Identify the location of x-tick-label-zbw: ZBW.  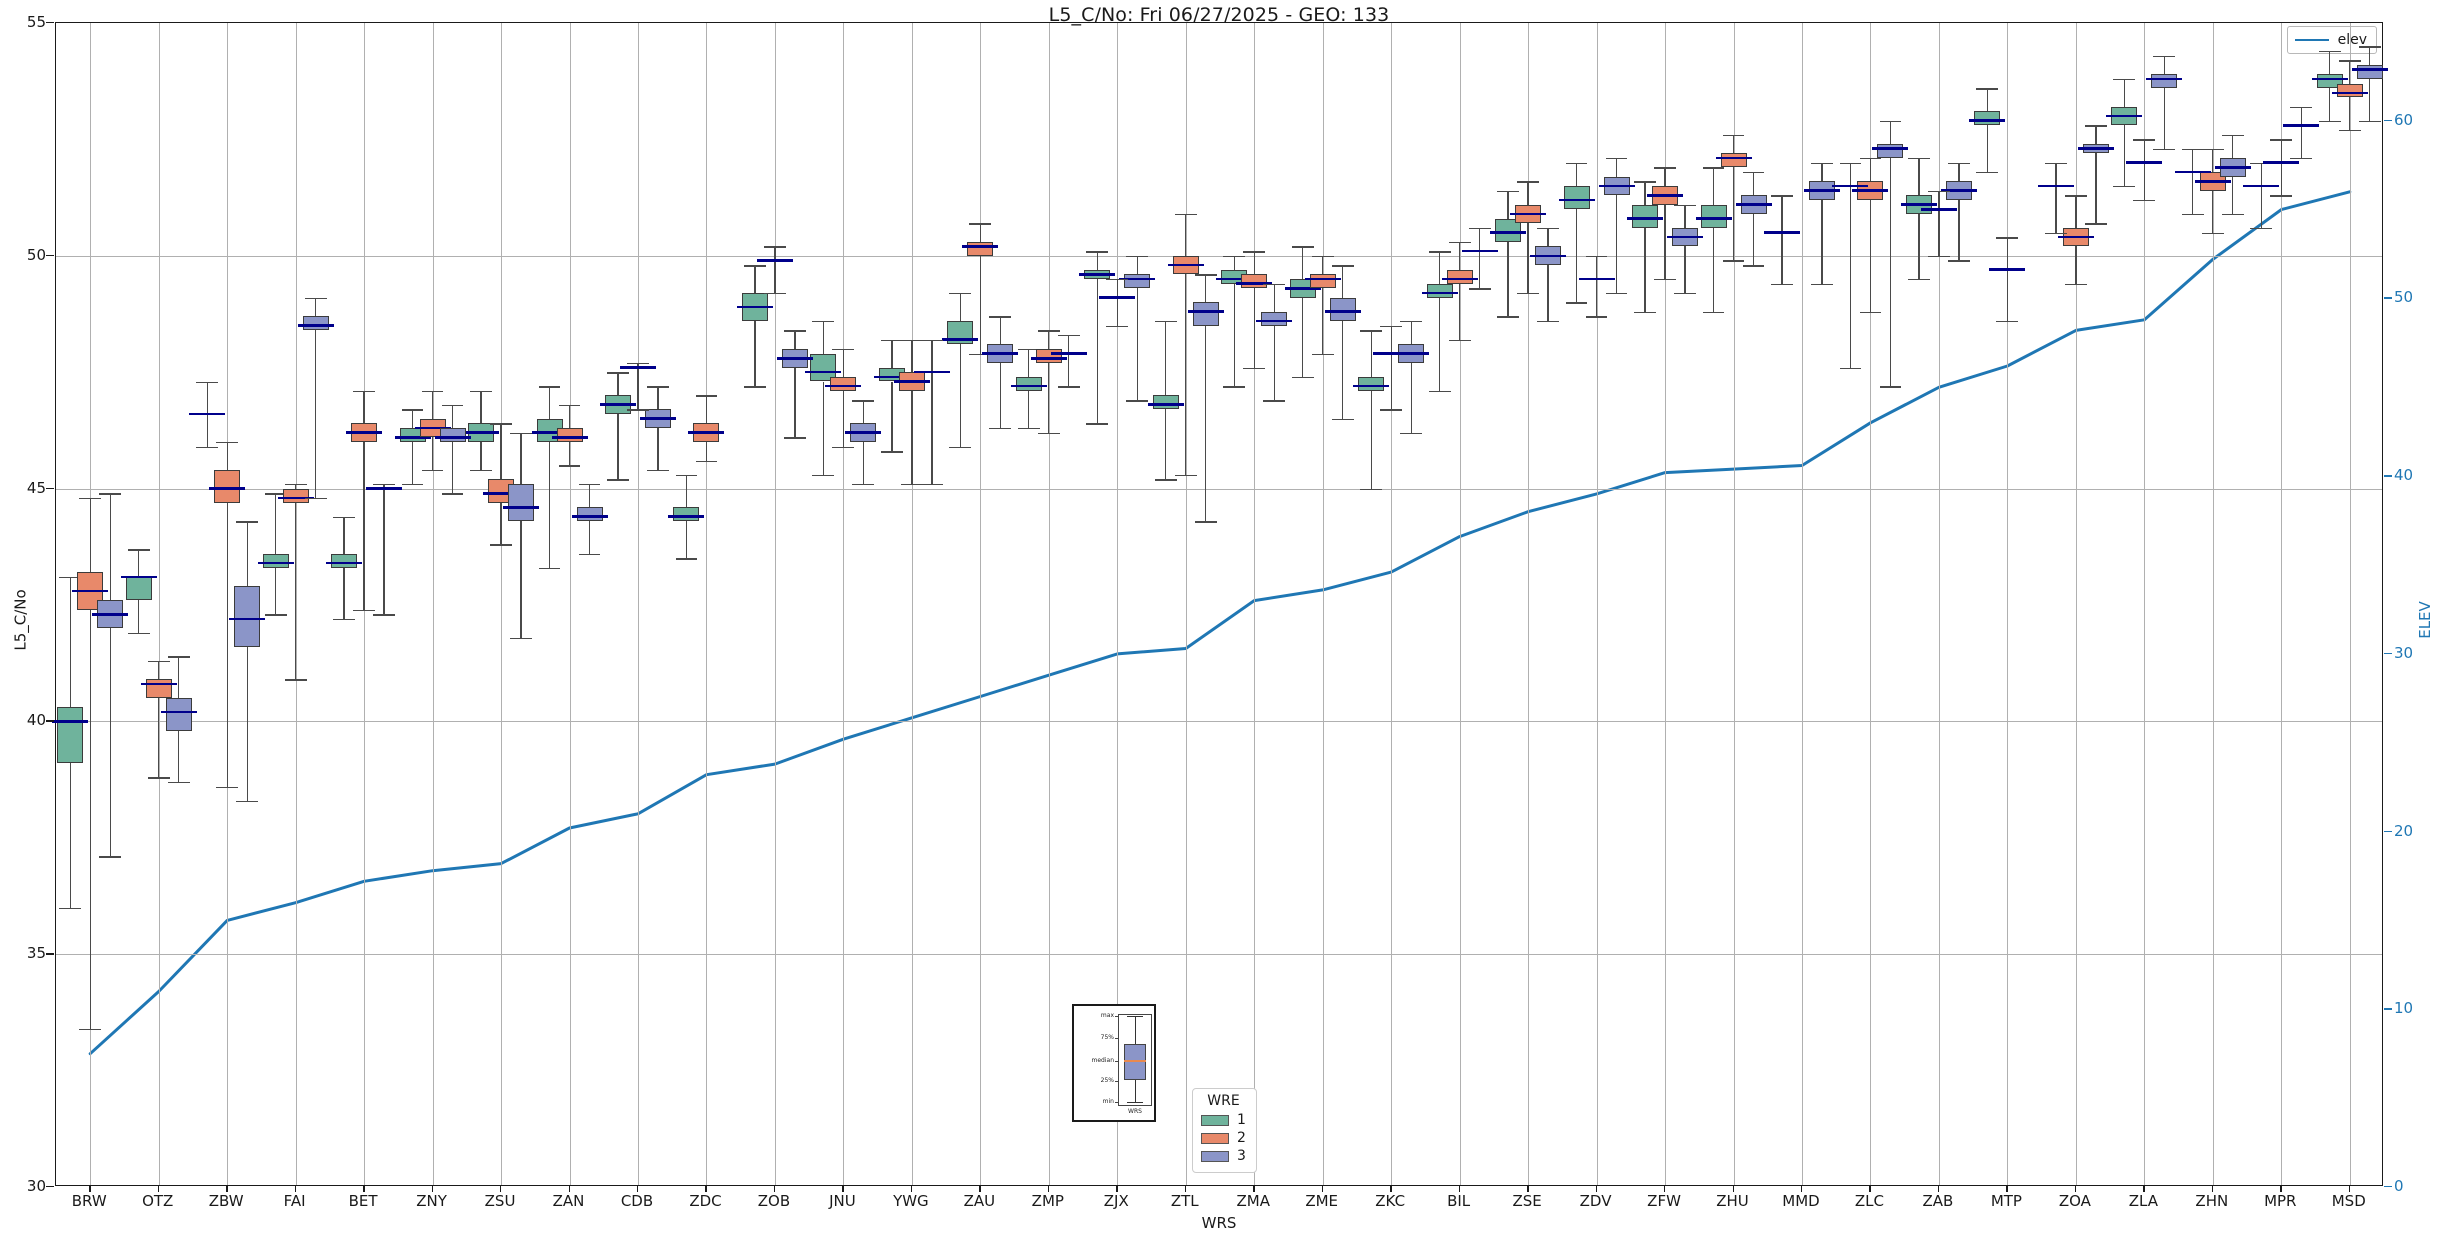
(226, 1201).